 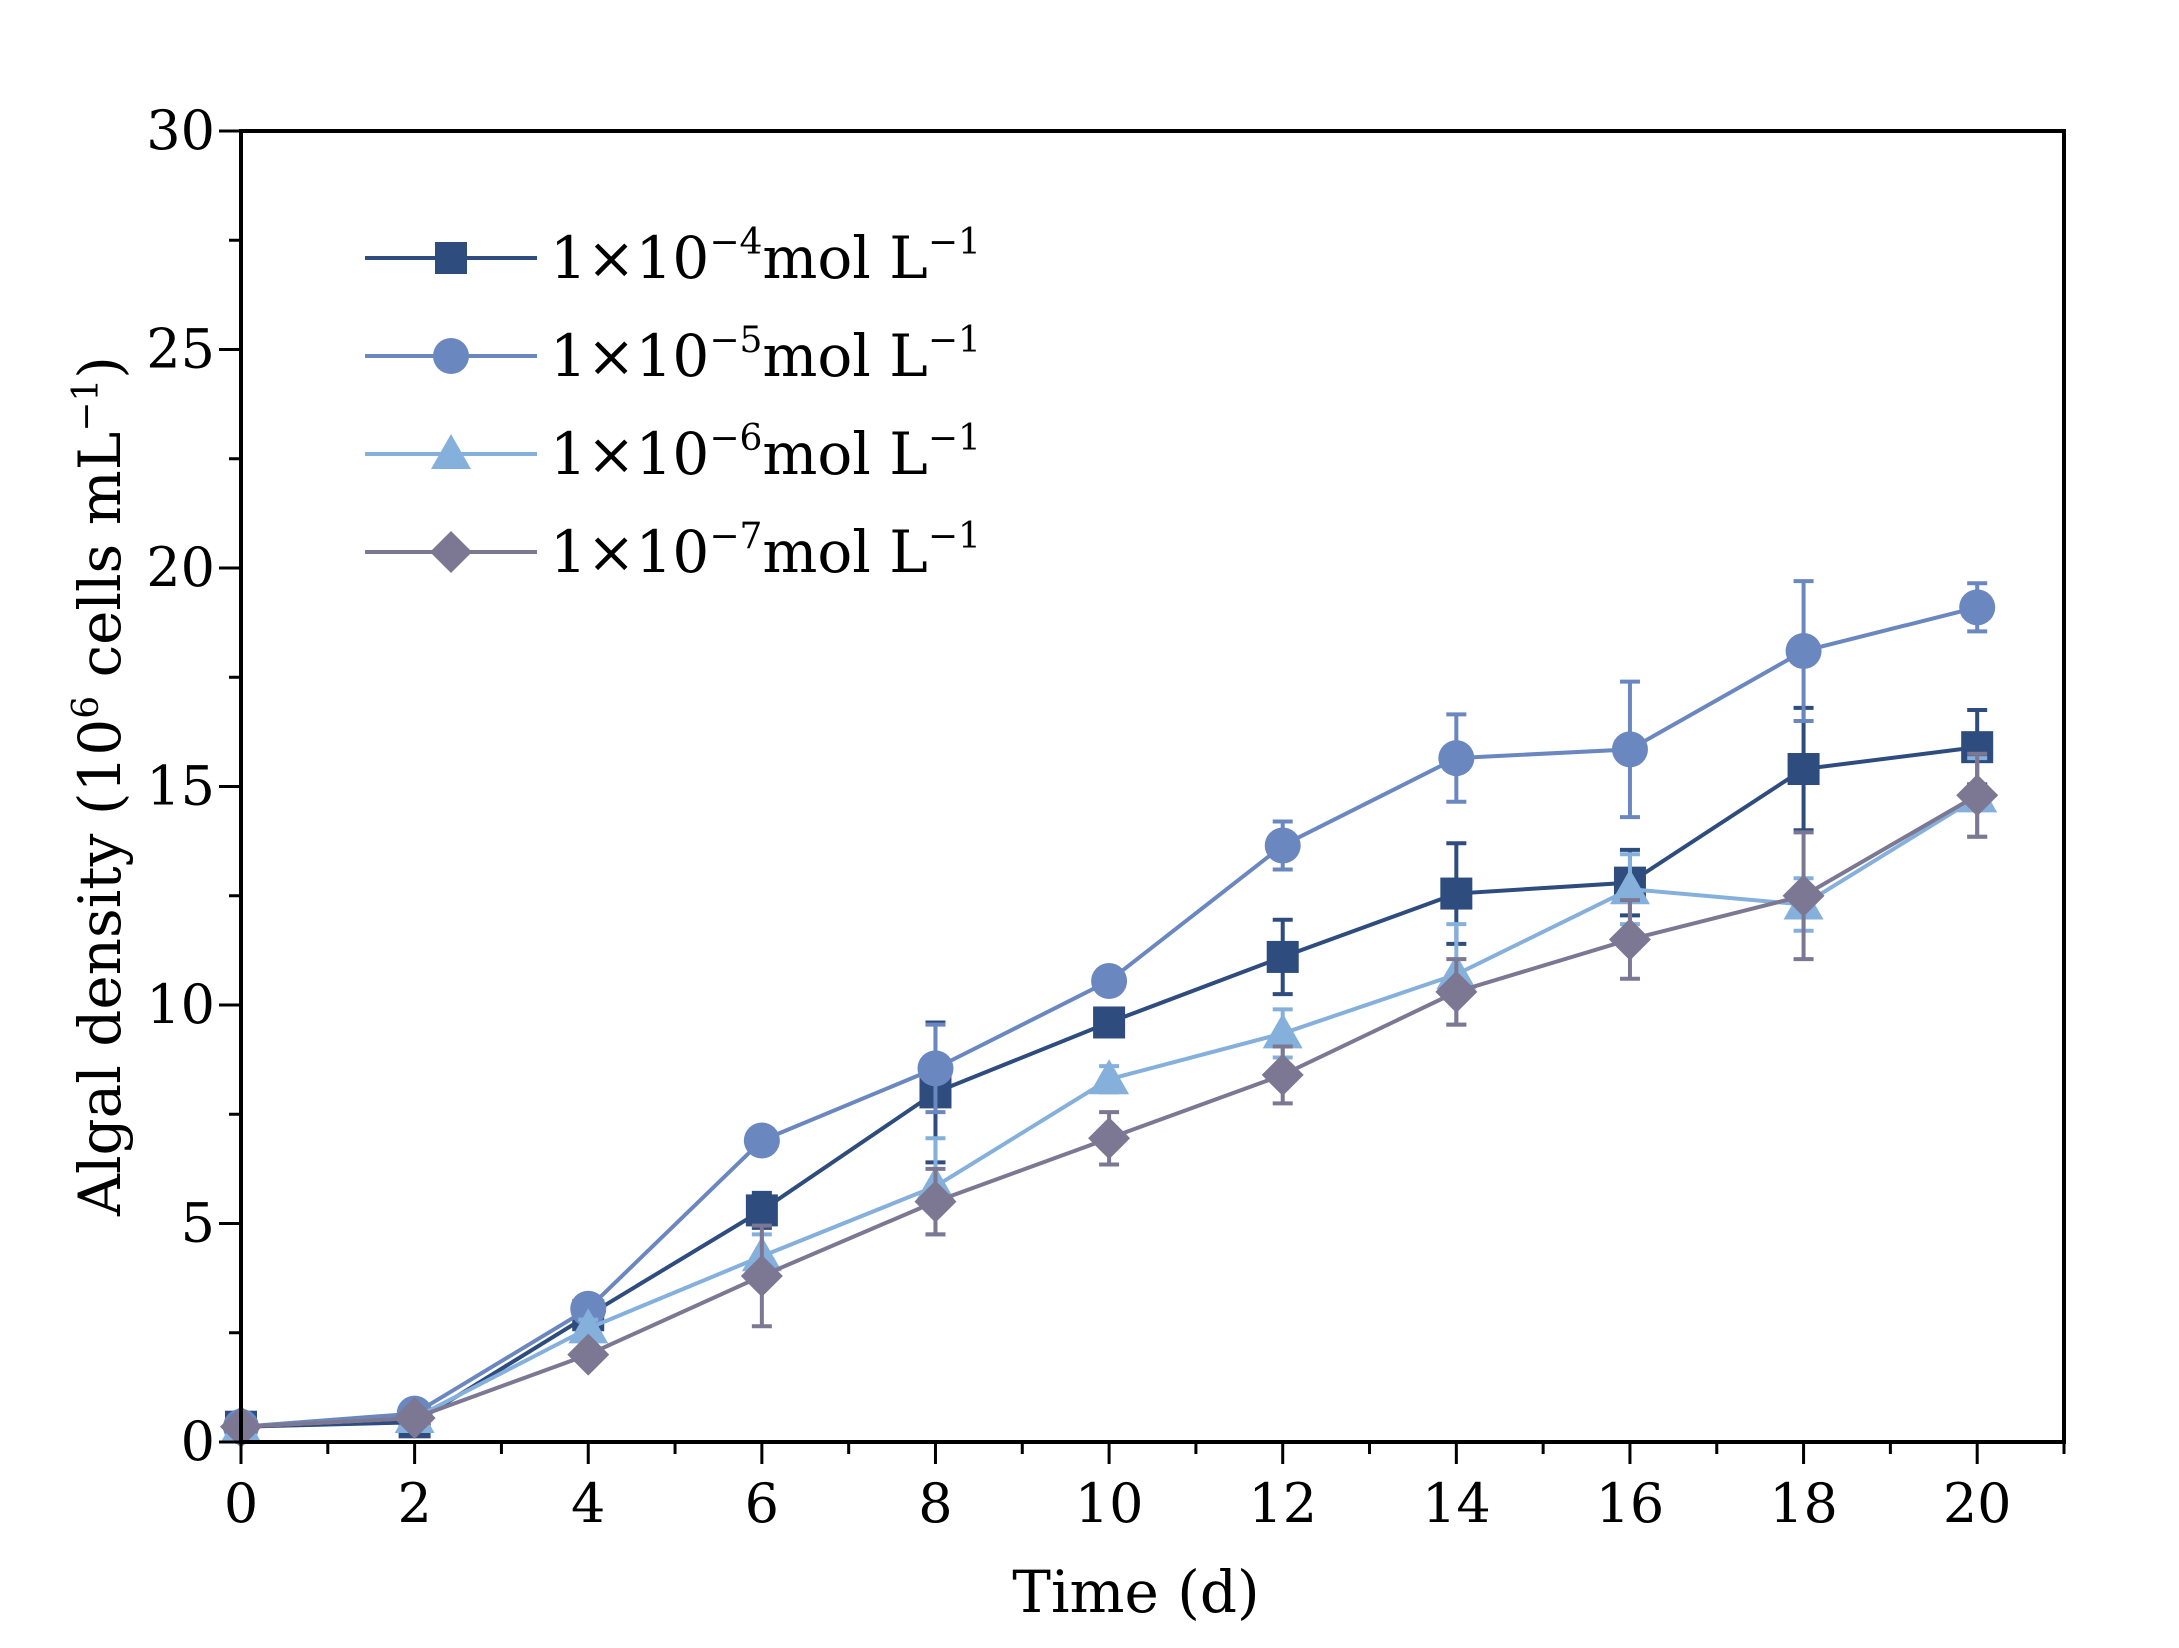 I want to click on x-tick-label: 20, so click(x=1977, y=1503).